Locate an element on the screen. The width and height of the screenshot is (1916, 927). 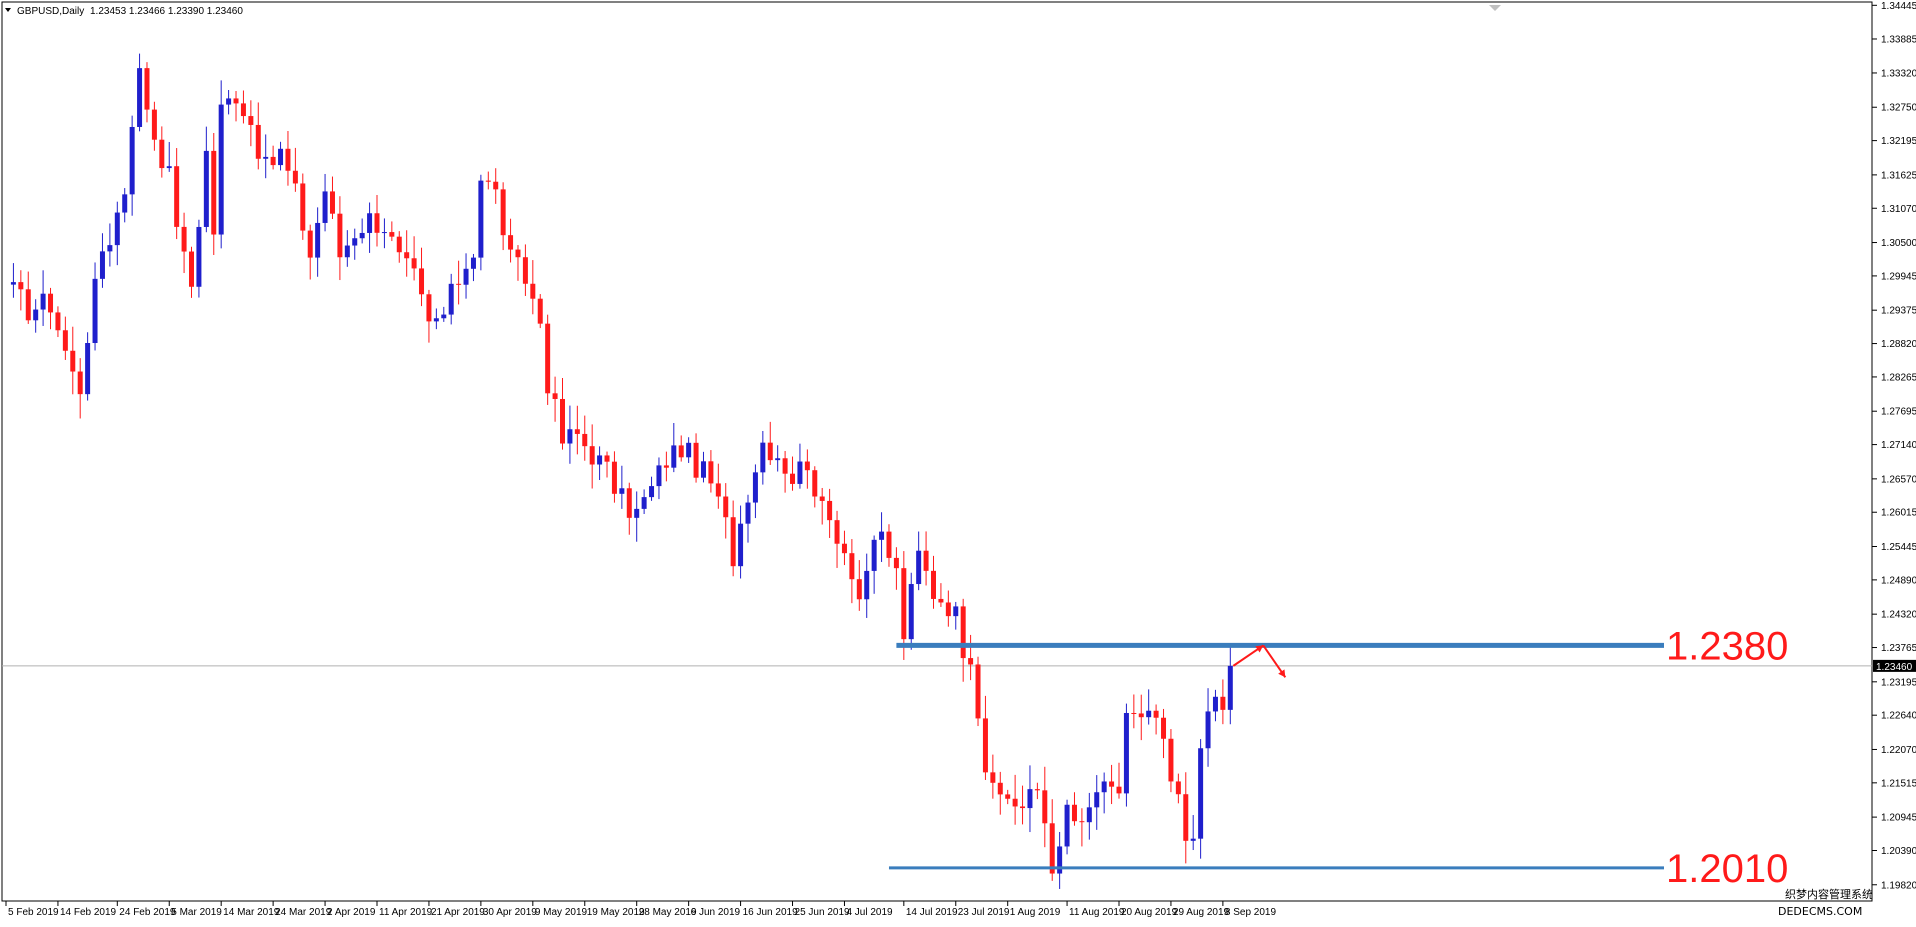
y-tick-label: 1.22640 is located at coordinates (1898, 716).